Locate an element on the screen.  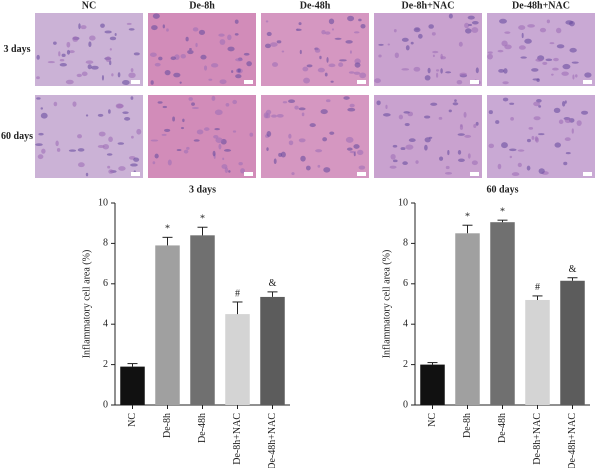
bar is located at coordinates (572, 342).